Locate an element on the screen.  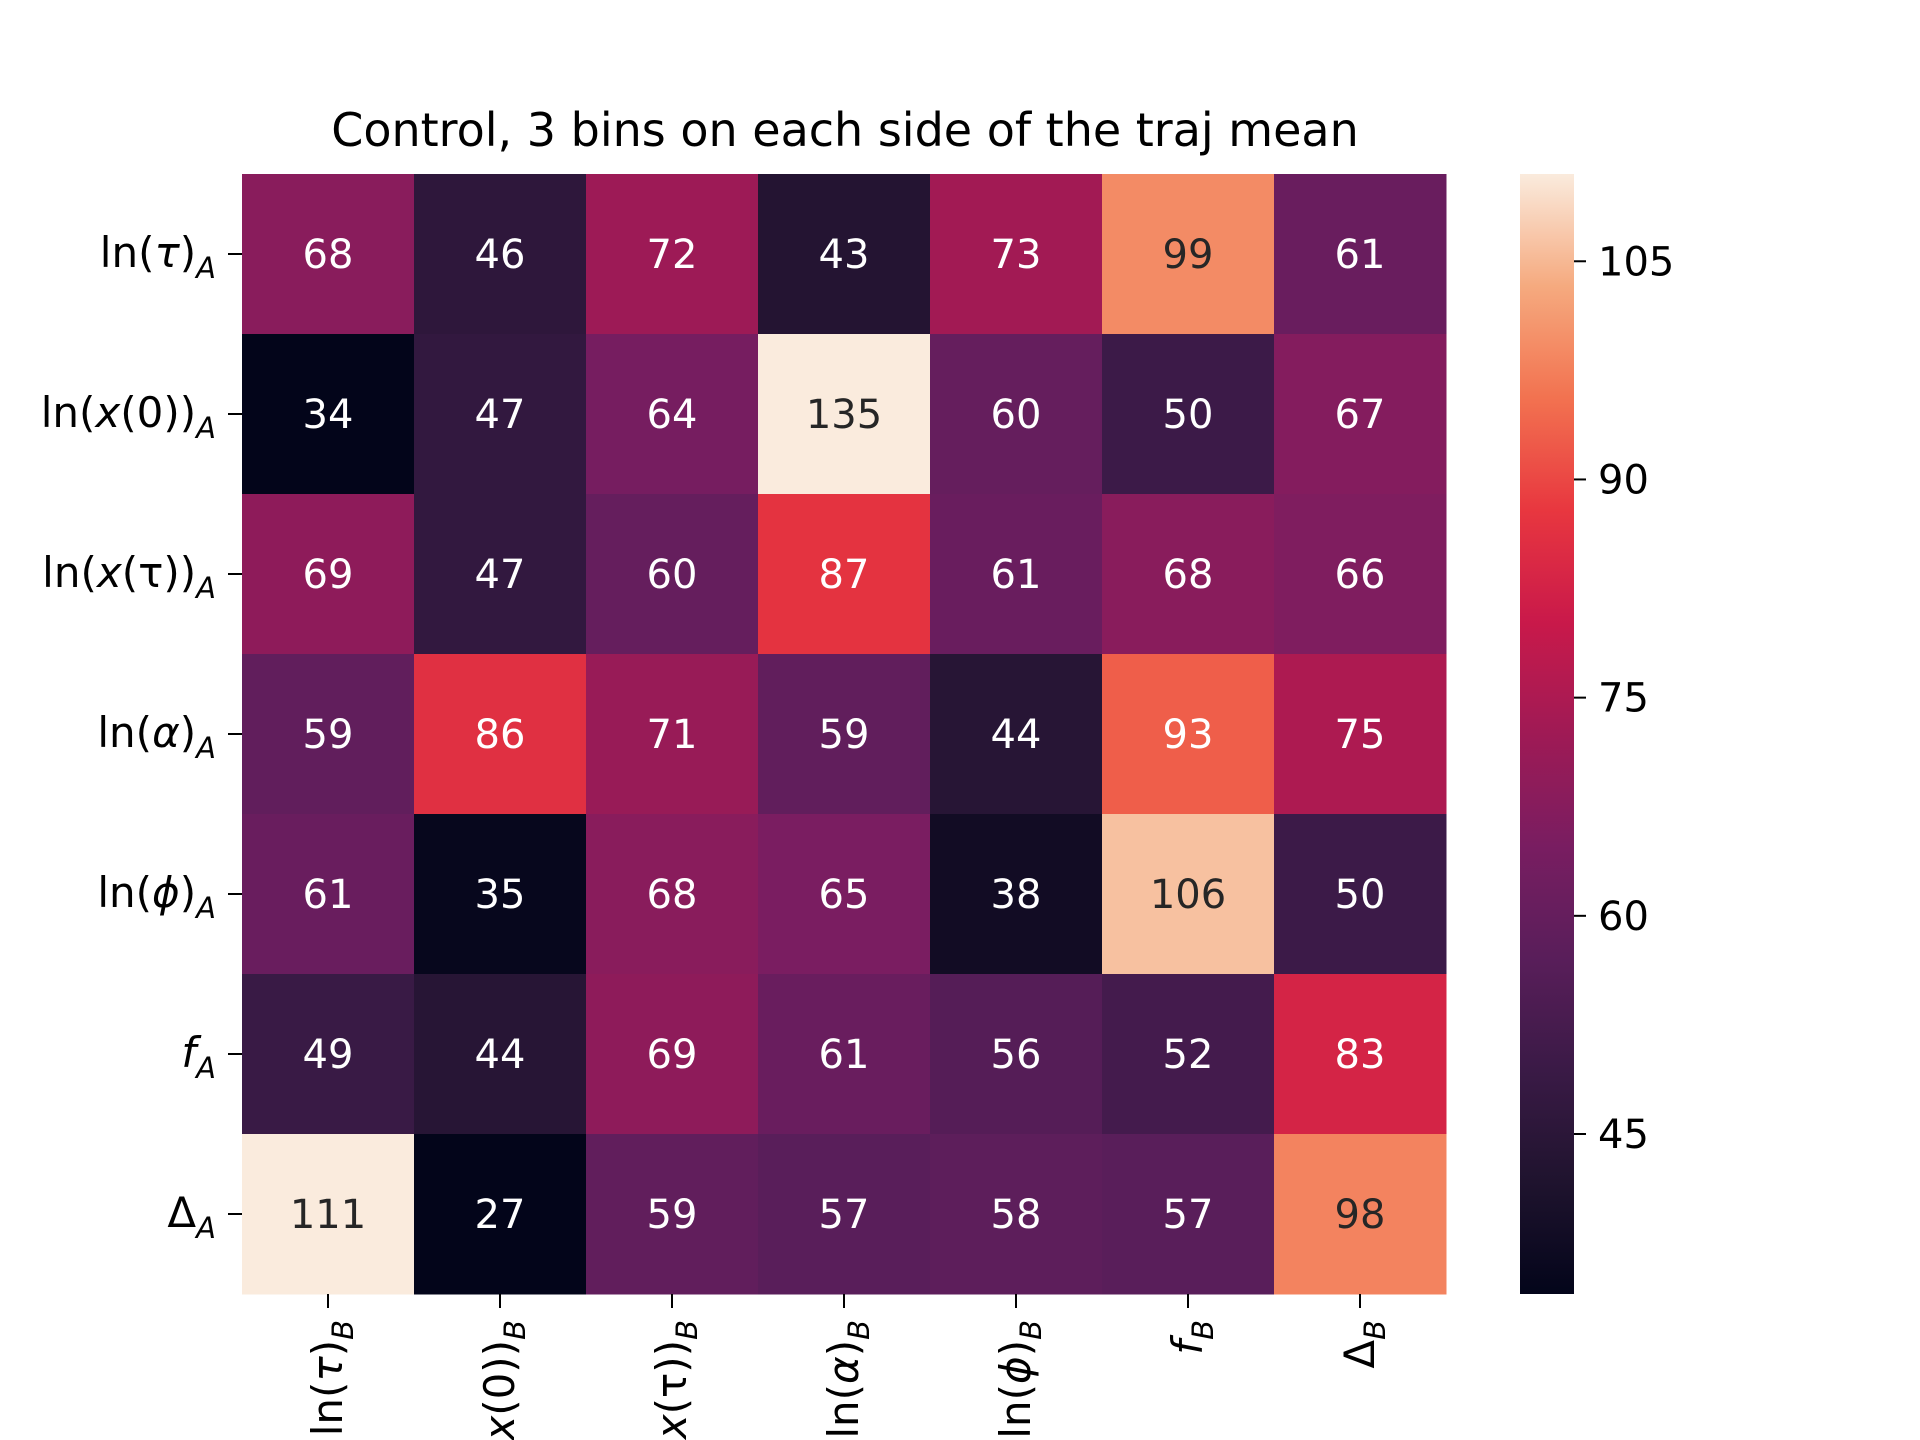
colorbar: 45 60 75 90 105 is located at coordinates (1597, 734).